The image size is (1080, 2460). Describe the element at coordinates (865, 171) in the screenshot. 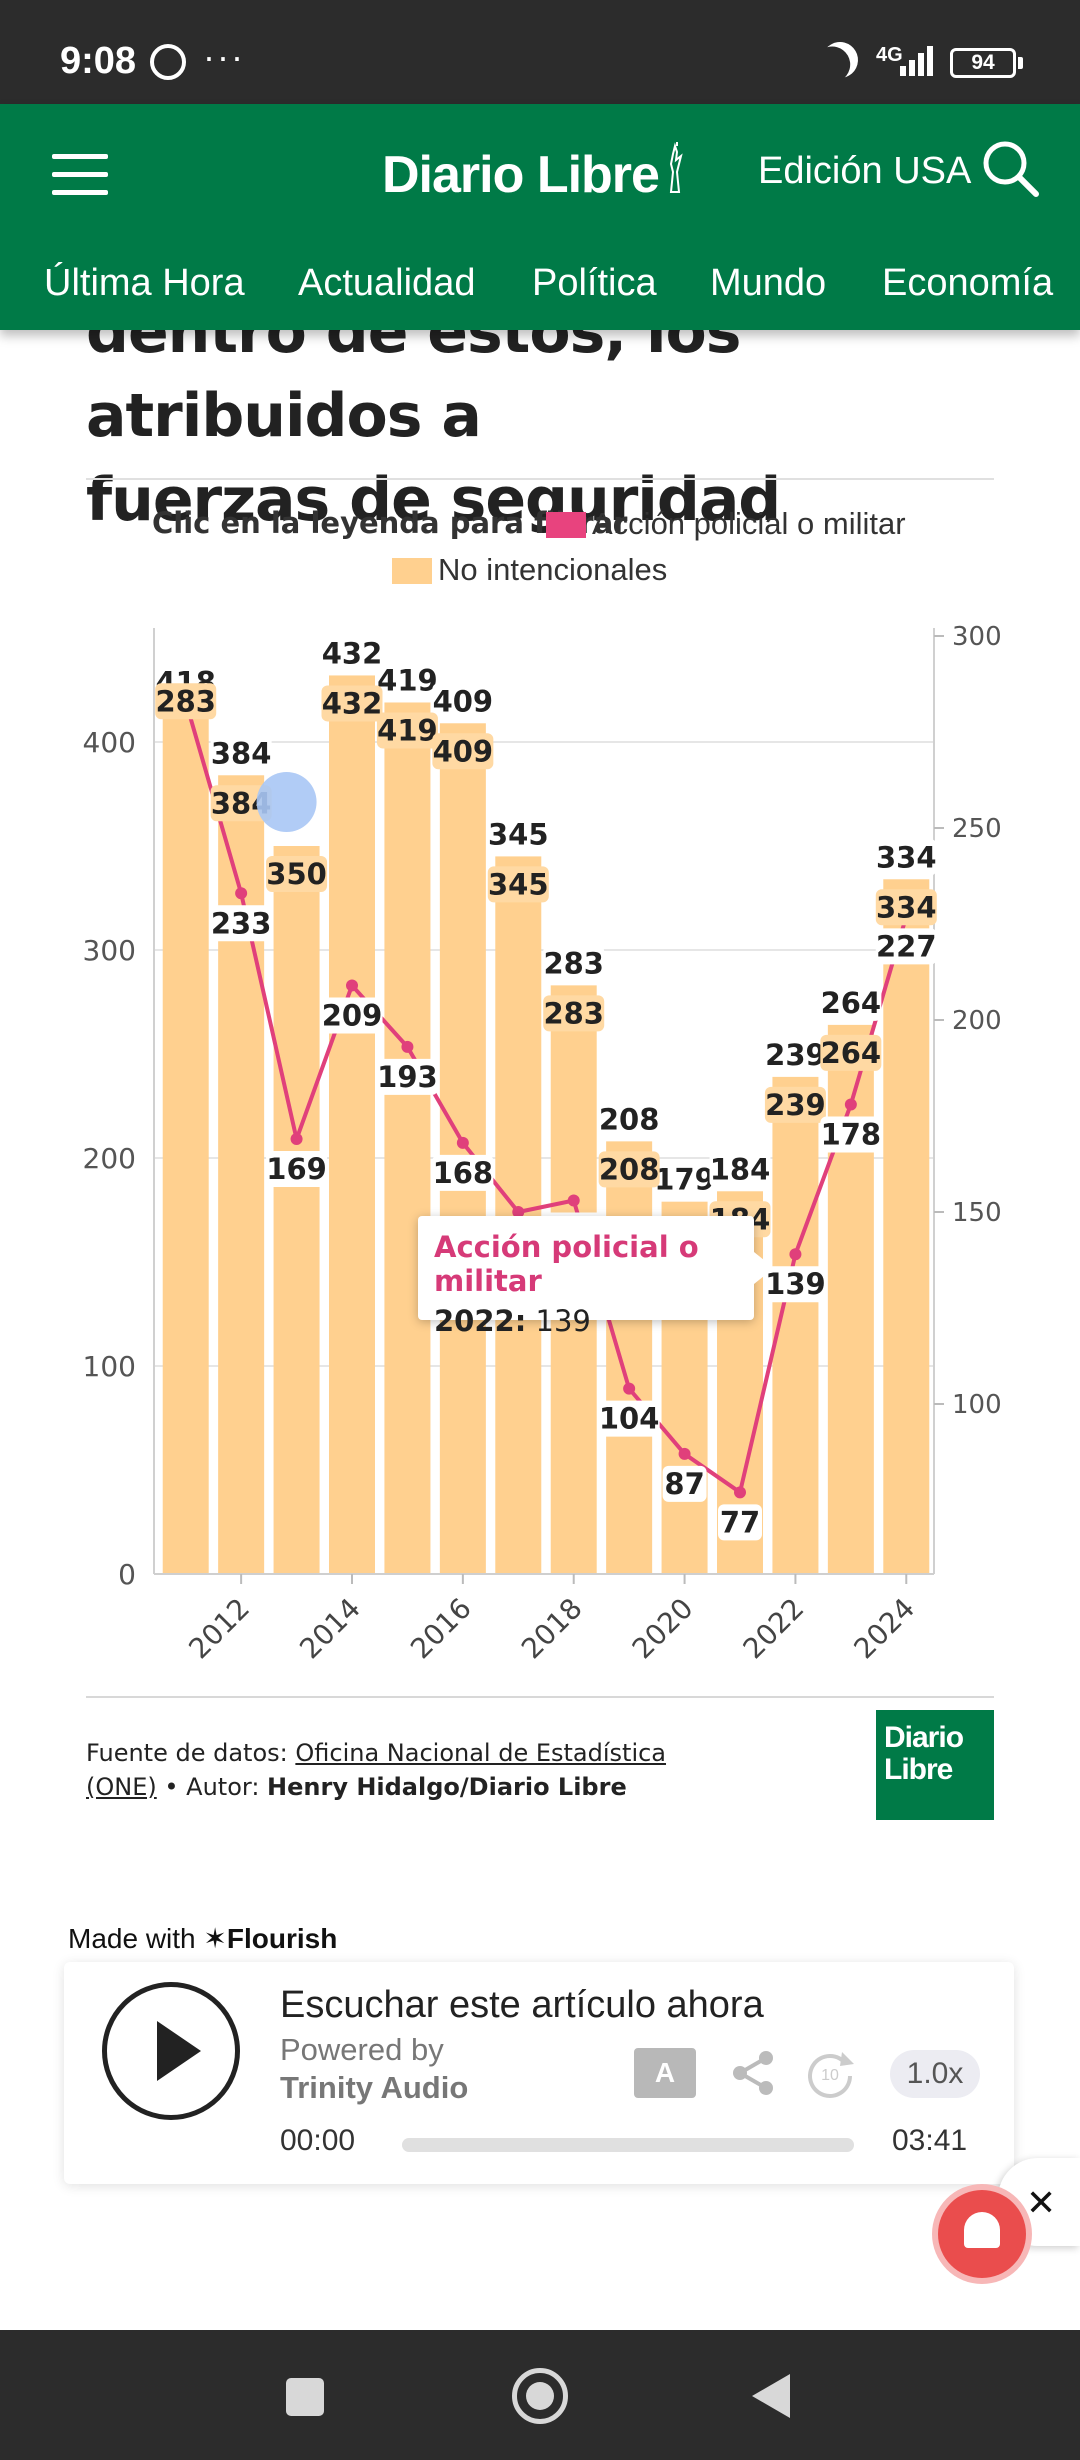

I see `edition-link: Edición USA` at that location.